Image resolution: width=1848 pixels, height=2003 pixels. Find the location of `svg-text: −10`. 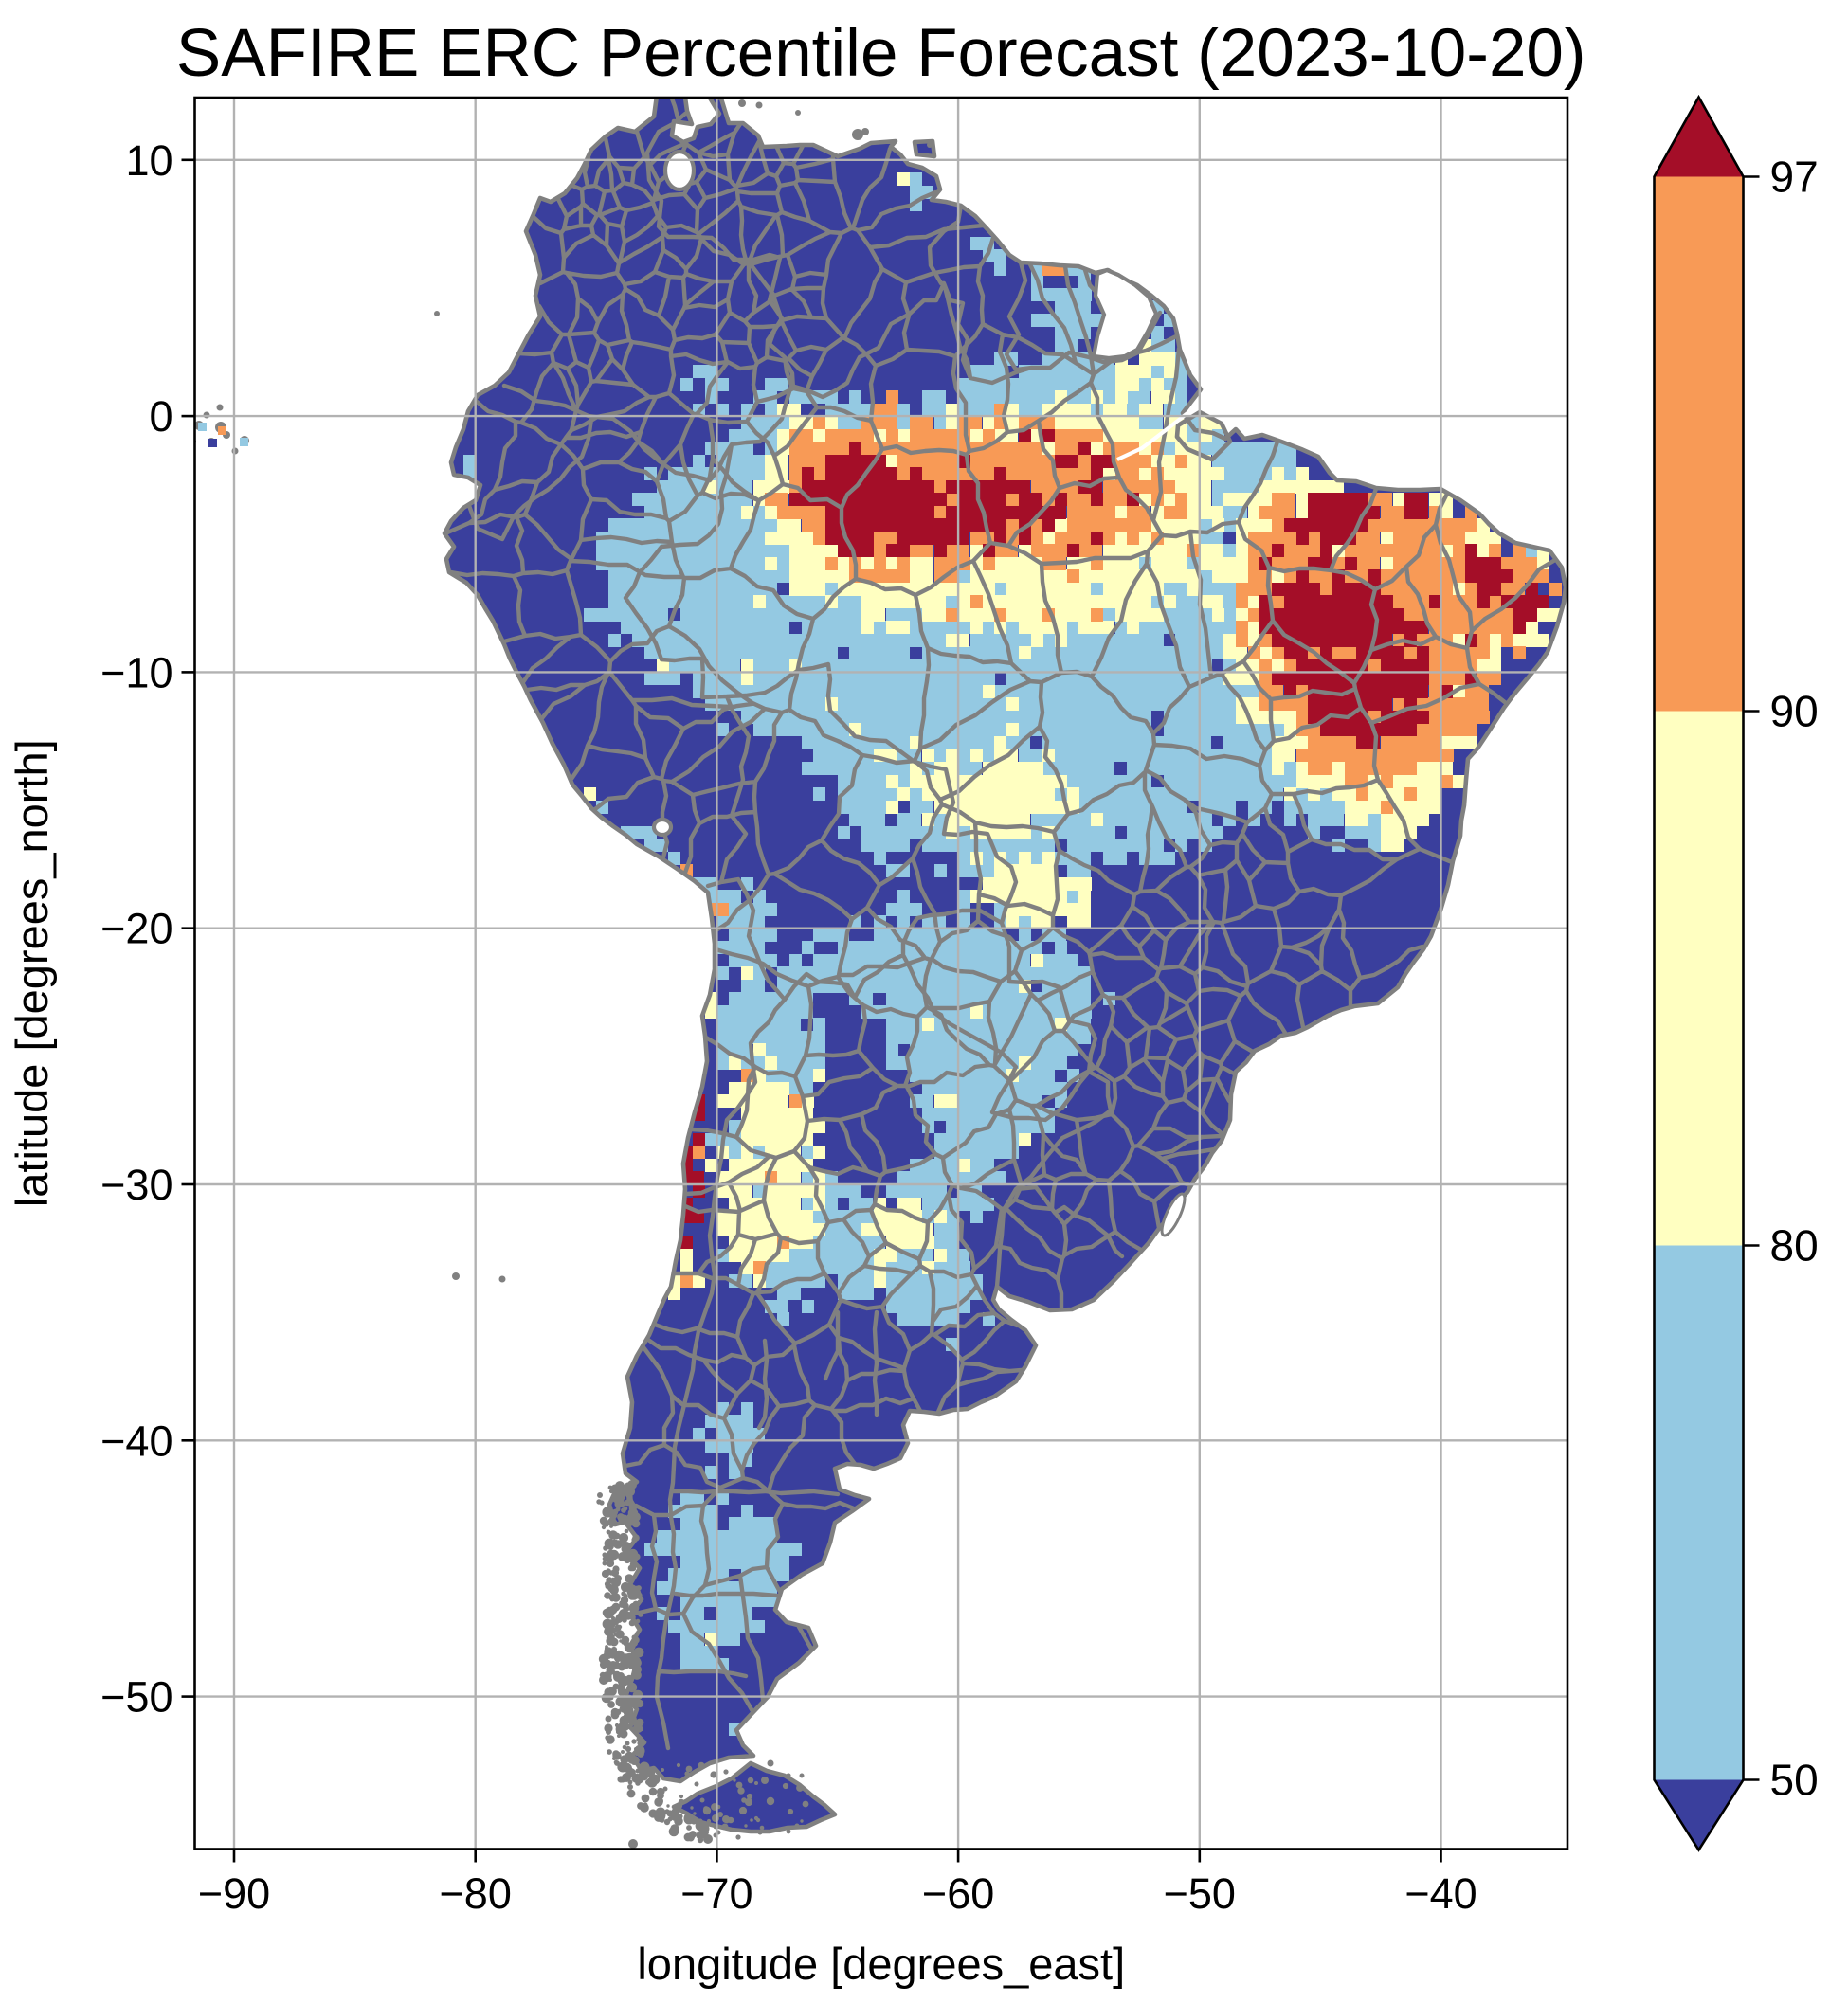

svg-text: −10 is located at coordinates (136, 672).